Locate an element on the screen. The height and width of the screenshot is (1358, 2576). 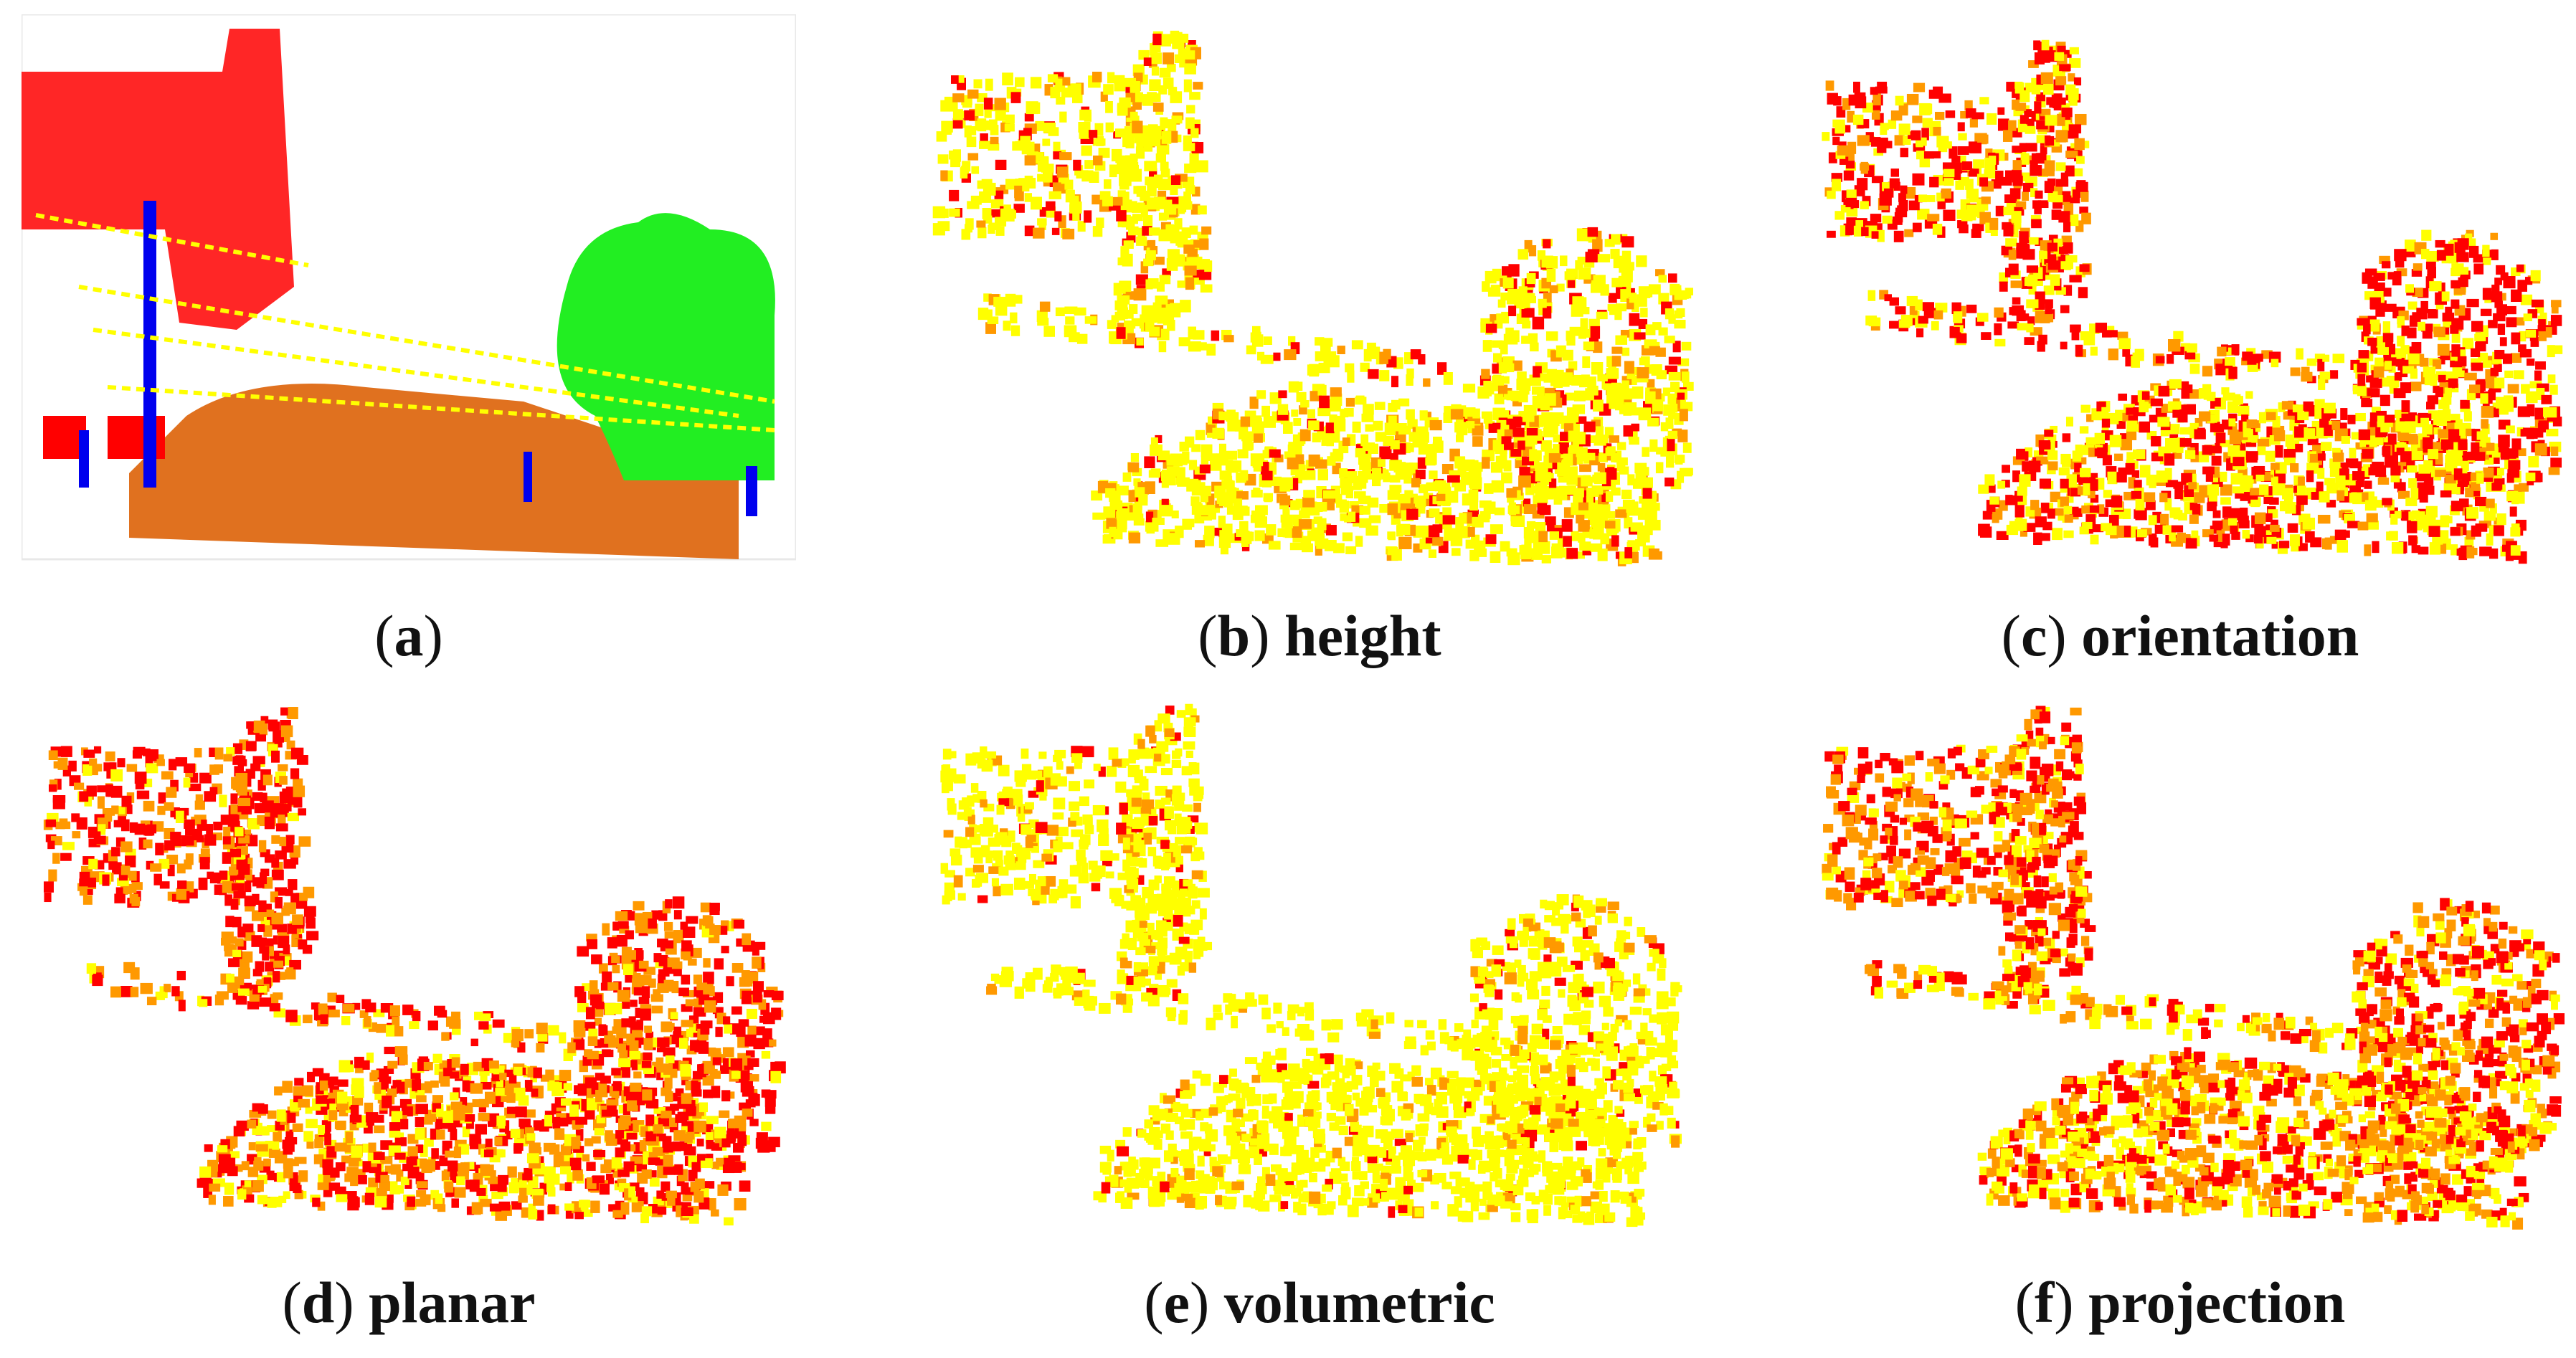
panel-a is located at coordinates (409, 294).